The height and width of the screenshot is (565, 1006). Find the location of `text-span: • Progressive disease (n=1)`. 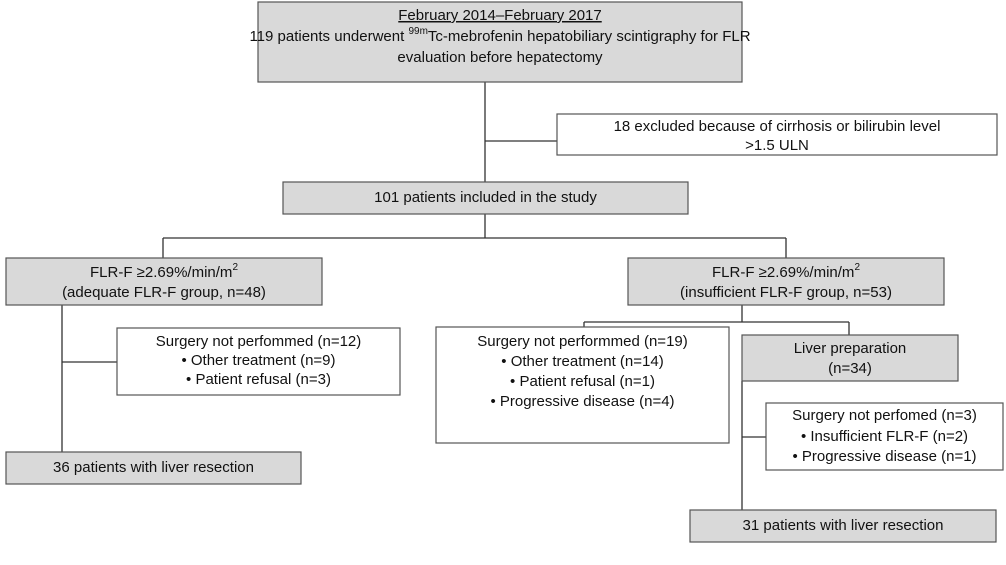

text-span: • Progressive disease (n=1) is located at coordinates (884, 456).